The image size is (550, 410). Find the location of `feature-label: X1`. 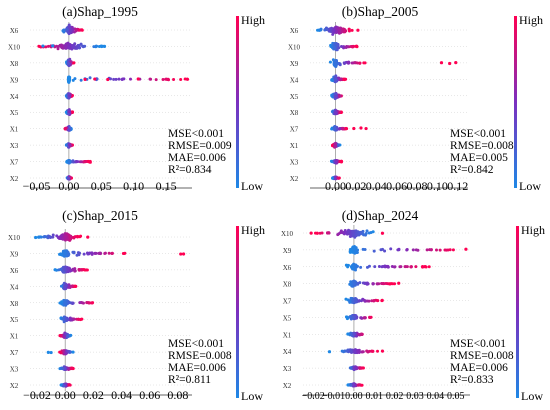

feature-label: X1 is located at coordinates (14, 130).